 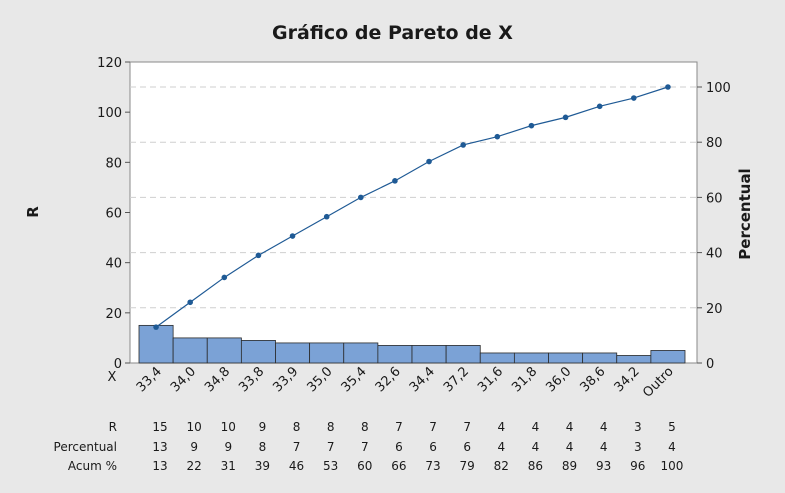 What do you see at coordinates (535, 466) in the screenshot?
I see `table-cell: 86` at bounding box center [535, 466].